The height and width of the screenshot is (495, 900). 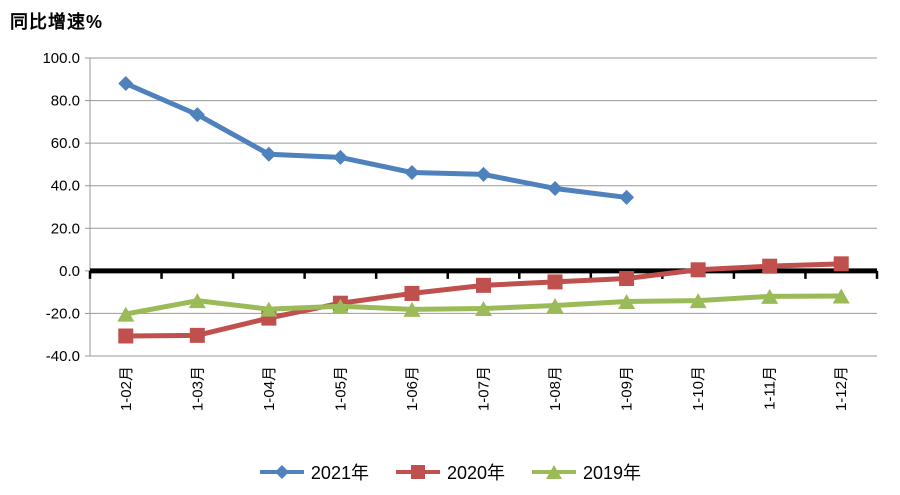 What do you see at coordinates (65, 186) in the screenshot?
I see `y-axis-label: 40.0` at bounding box center [65, 186].